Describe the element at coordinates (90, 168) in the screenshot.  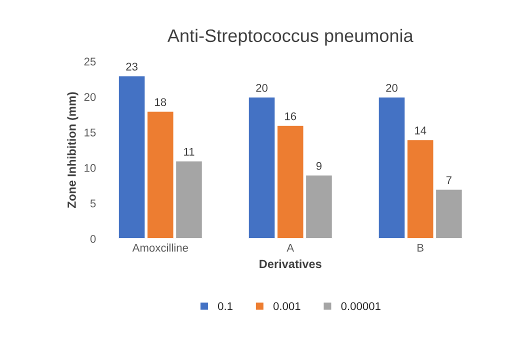
I see `y-tick-label: 10` at that location.